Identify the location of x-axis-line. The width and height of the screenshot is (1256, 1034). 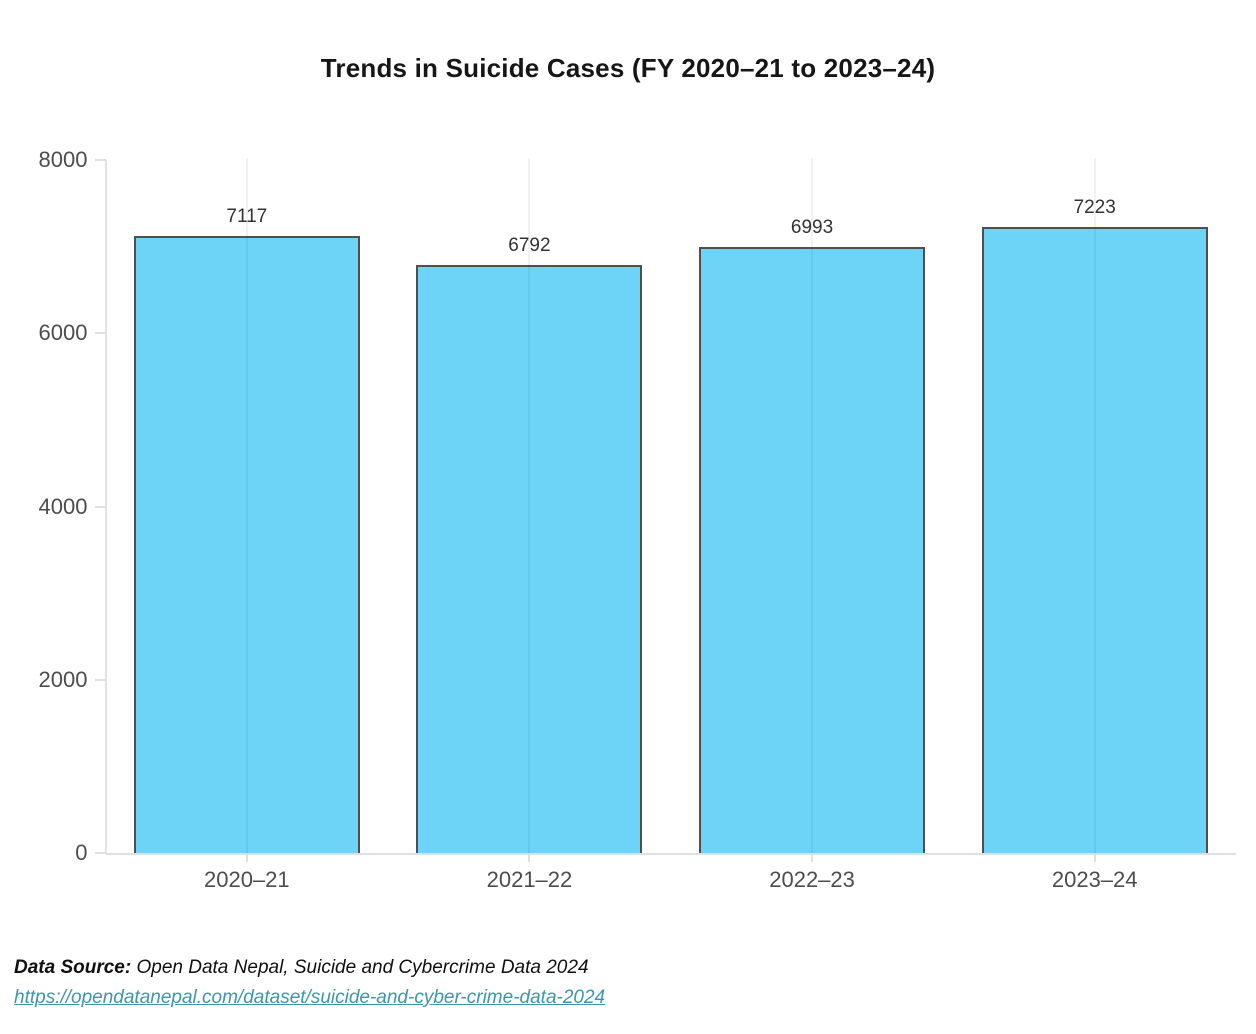
(670, 854).